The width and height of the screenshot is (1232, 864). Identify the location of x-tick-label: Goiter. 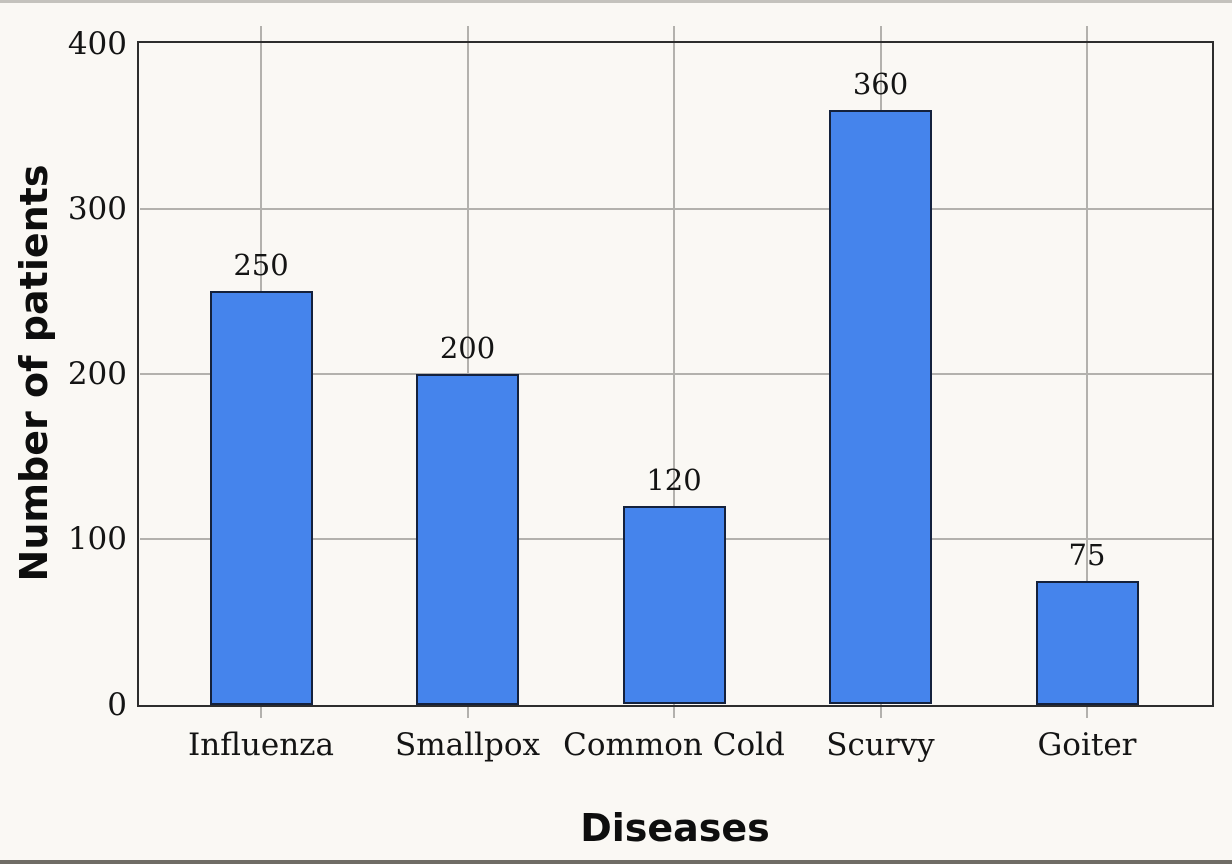
(1087, 745).